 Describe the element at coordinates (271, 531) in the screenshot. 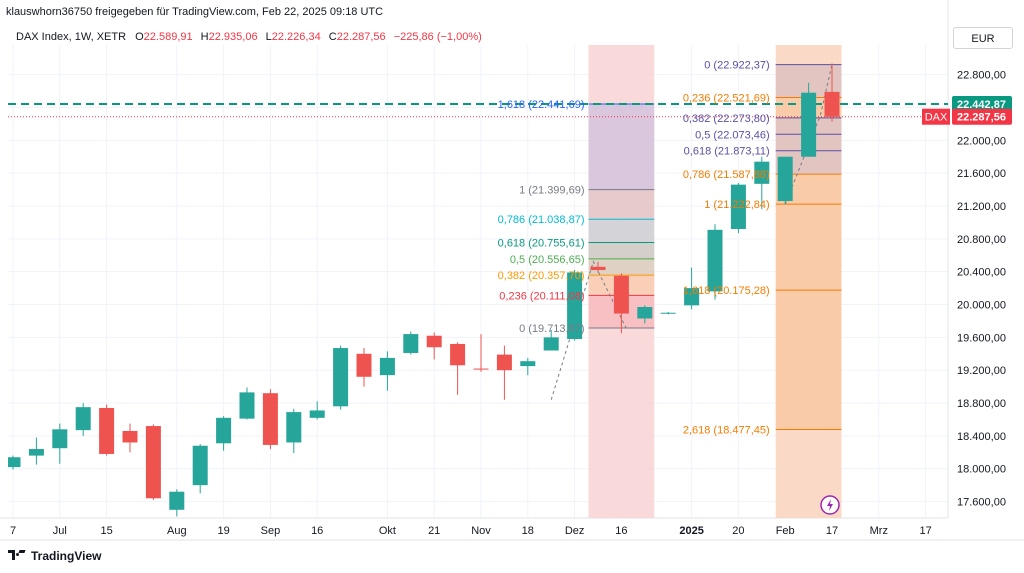

I see `time-axis-tick-label: Sep` at that location.